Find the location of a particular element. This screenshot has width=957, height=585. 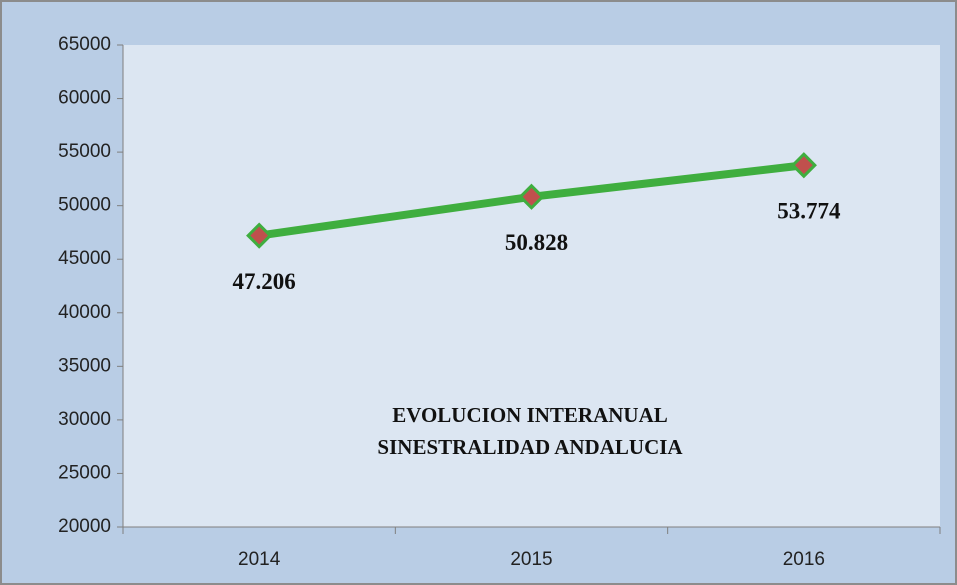

chart-title: EVOLUCION INTERANUAL is located at coordinates (530, 415).